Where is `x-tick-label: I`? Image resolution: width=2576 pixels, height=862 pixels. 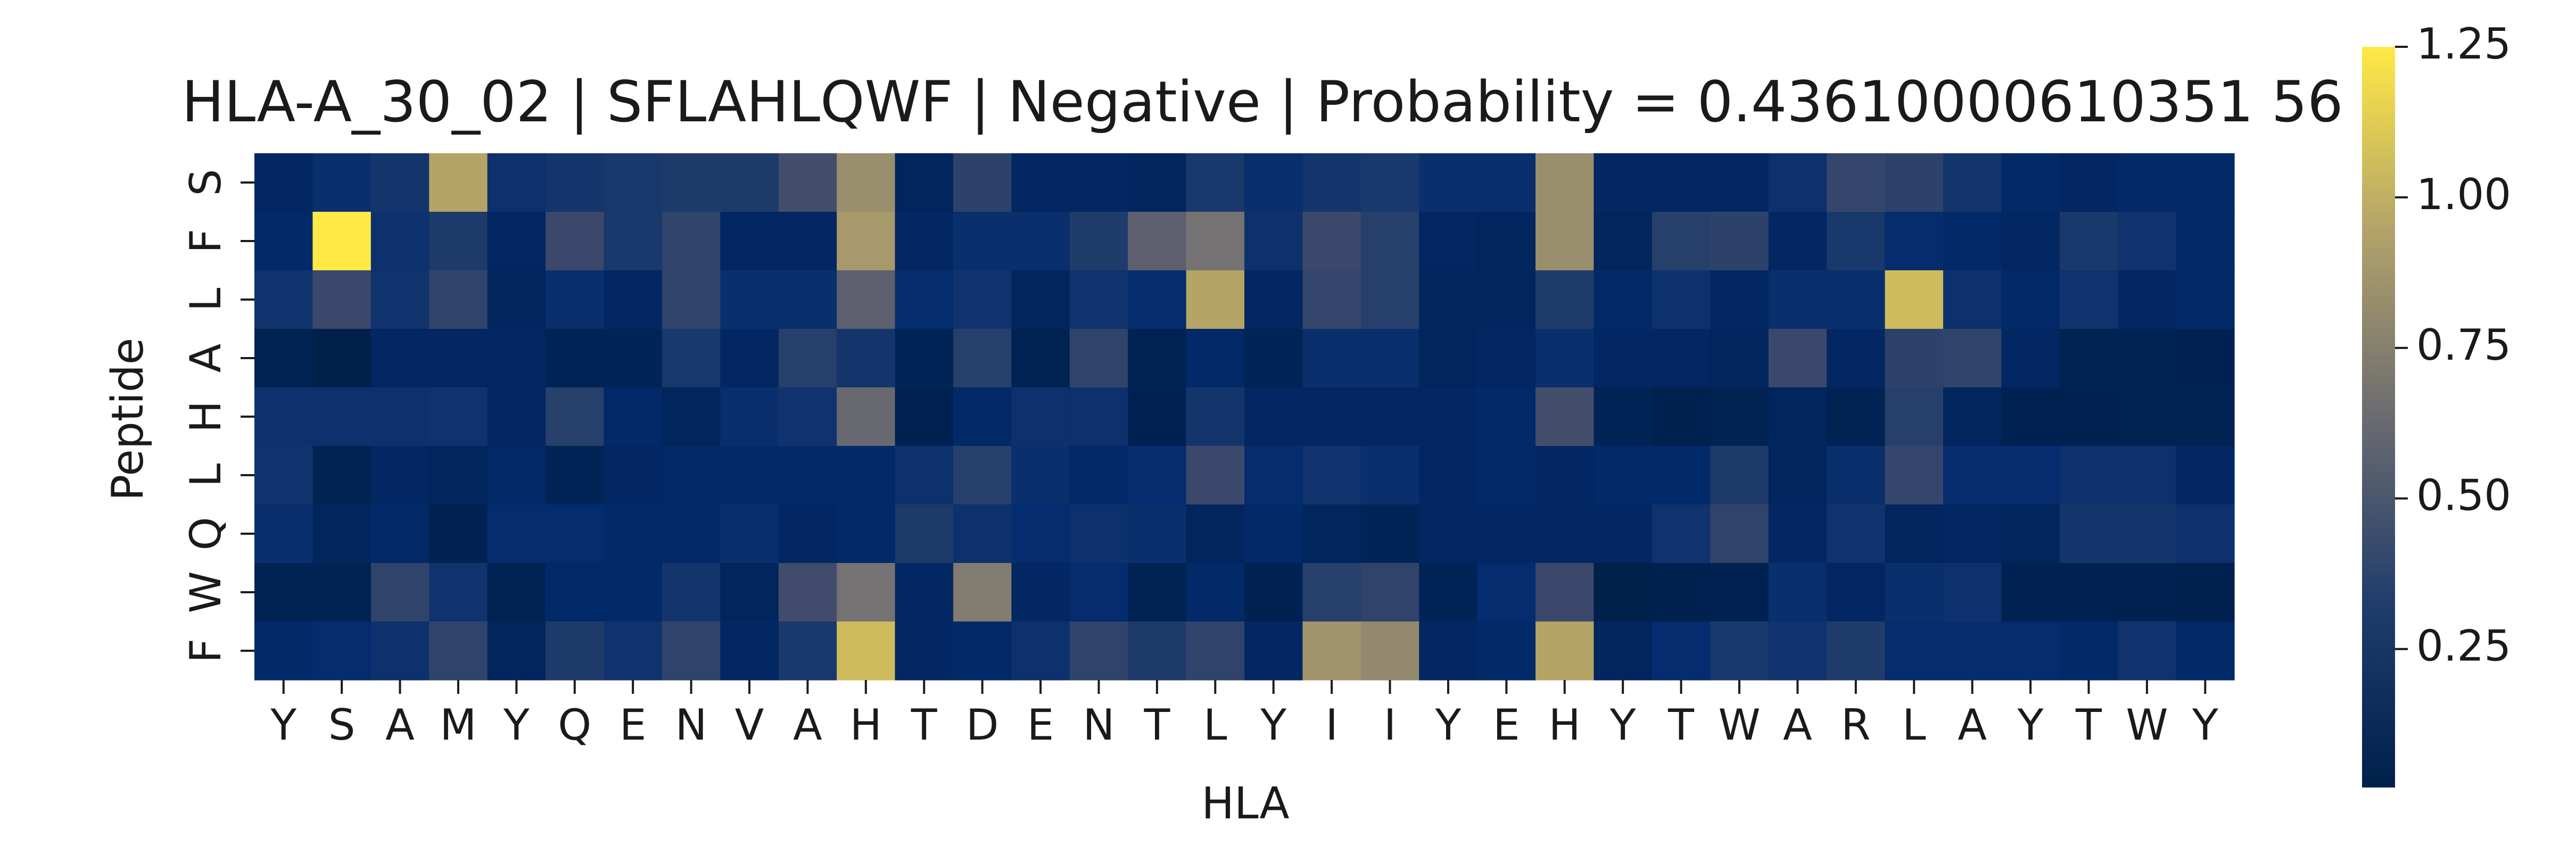
x-tick-label: I is located at coordinates (1331, 725).